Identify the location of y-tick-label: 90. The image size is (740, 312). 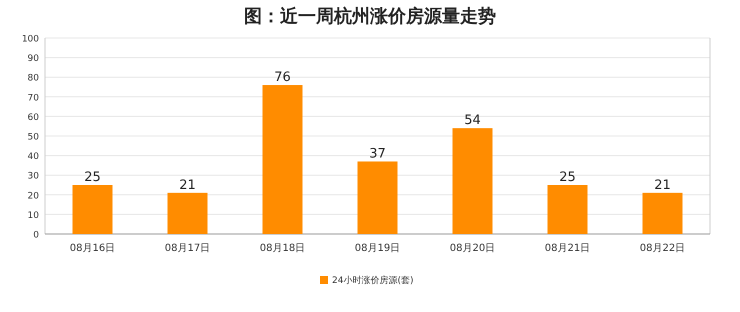
(34, 59).